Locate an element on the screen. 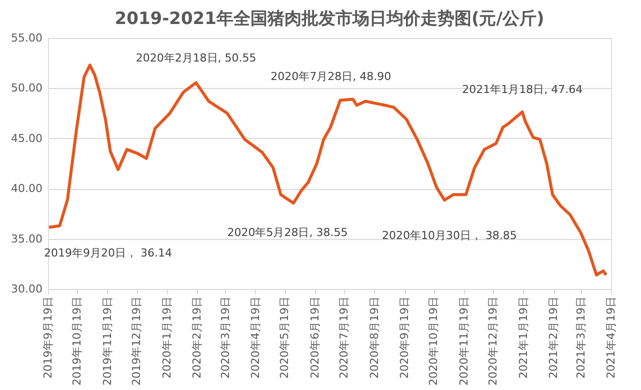 This screenshot has width=641, height=390. annotation: 2019年9月20日， 36.14 is located at coordinates (108, 253).